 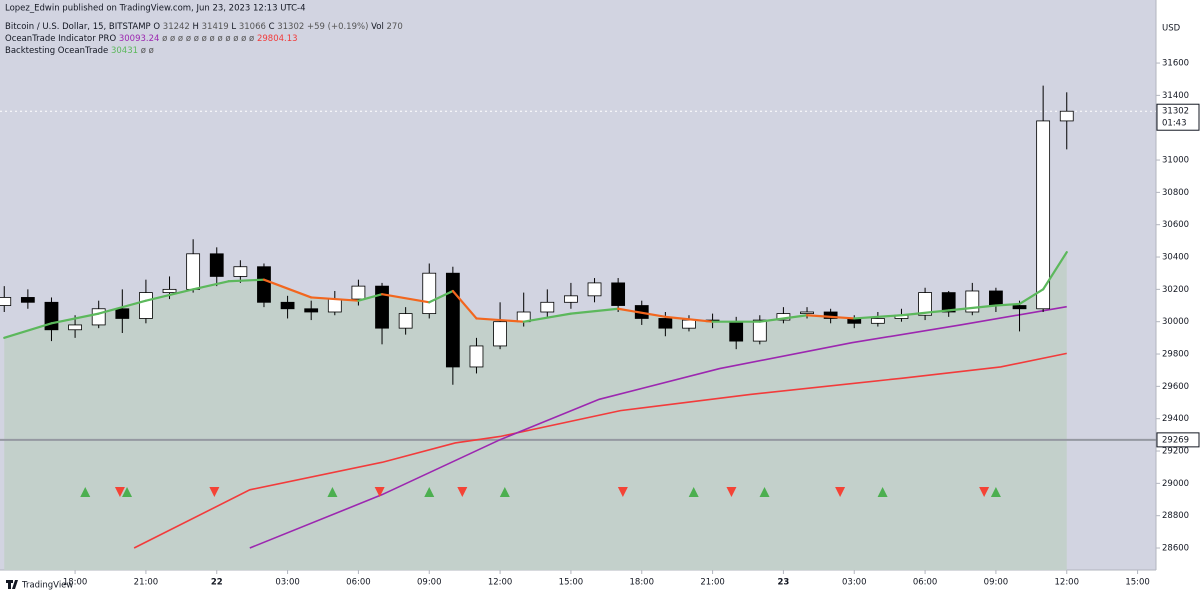 What do you see at coordinates (358, 583) in the screenshot?
I see `x-tick-label: 06:00` at bounding box center [358, 583].